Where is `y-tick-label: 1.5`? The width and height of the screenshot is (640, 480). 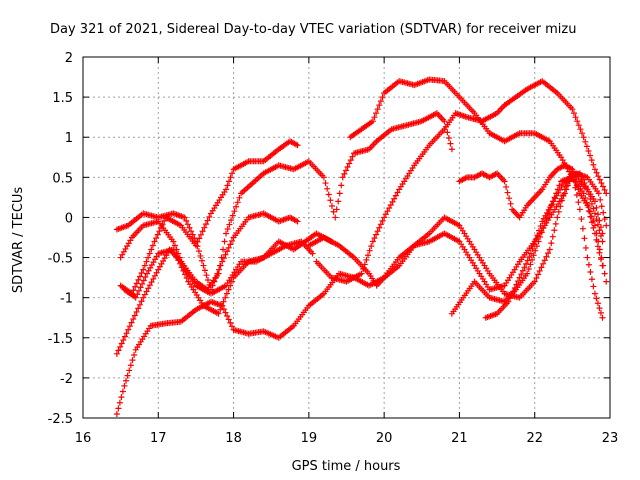 y-tick-label: 1.5 is located at coordinates (62, 98).